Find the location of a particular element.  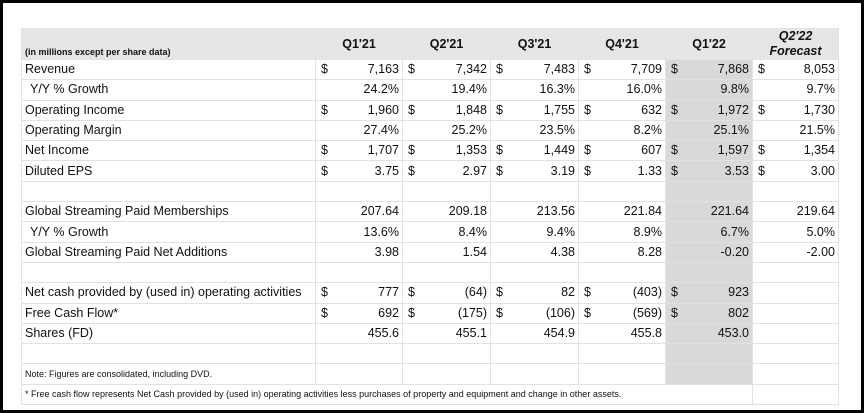

value-cell: 1.54 is located at coordinates (446, 252).